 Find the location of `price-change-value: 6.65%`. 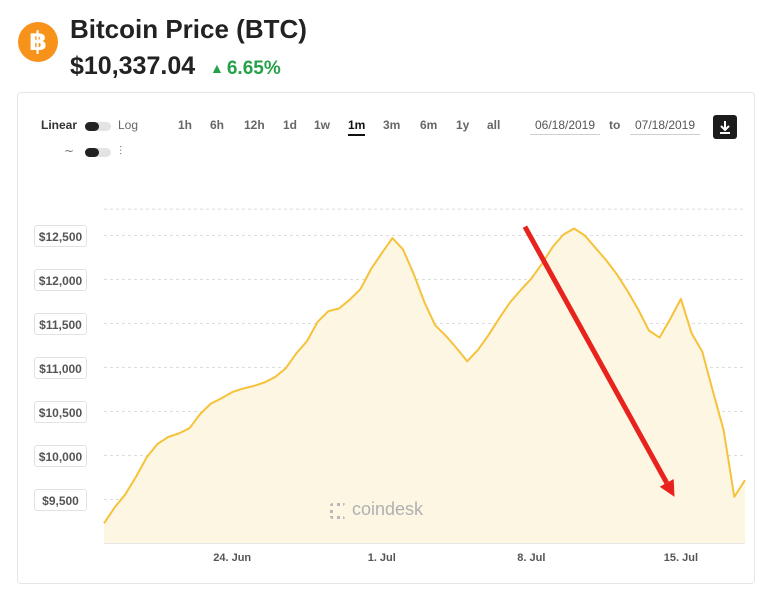

price-change-value: 6.65% is located at coordinates (253, 68).